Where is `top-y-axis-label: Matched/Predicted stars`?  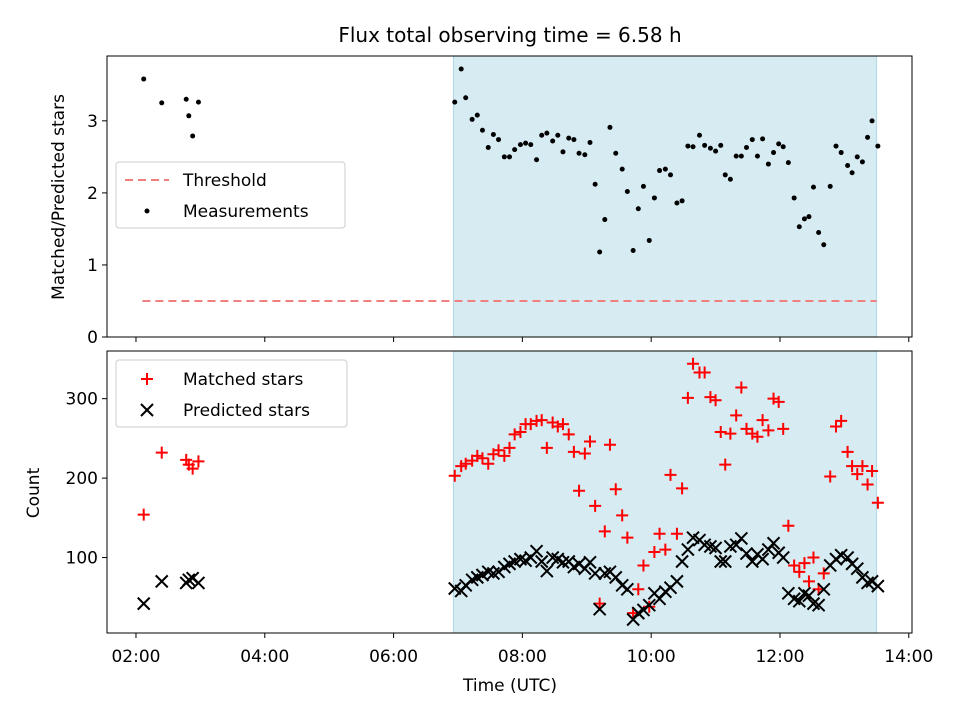
top-y-axis-label: Matched/Predicted stars is located at coordinates (59, 197).